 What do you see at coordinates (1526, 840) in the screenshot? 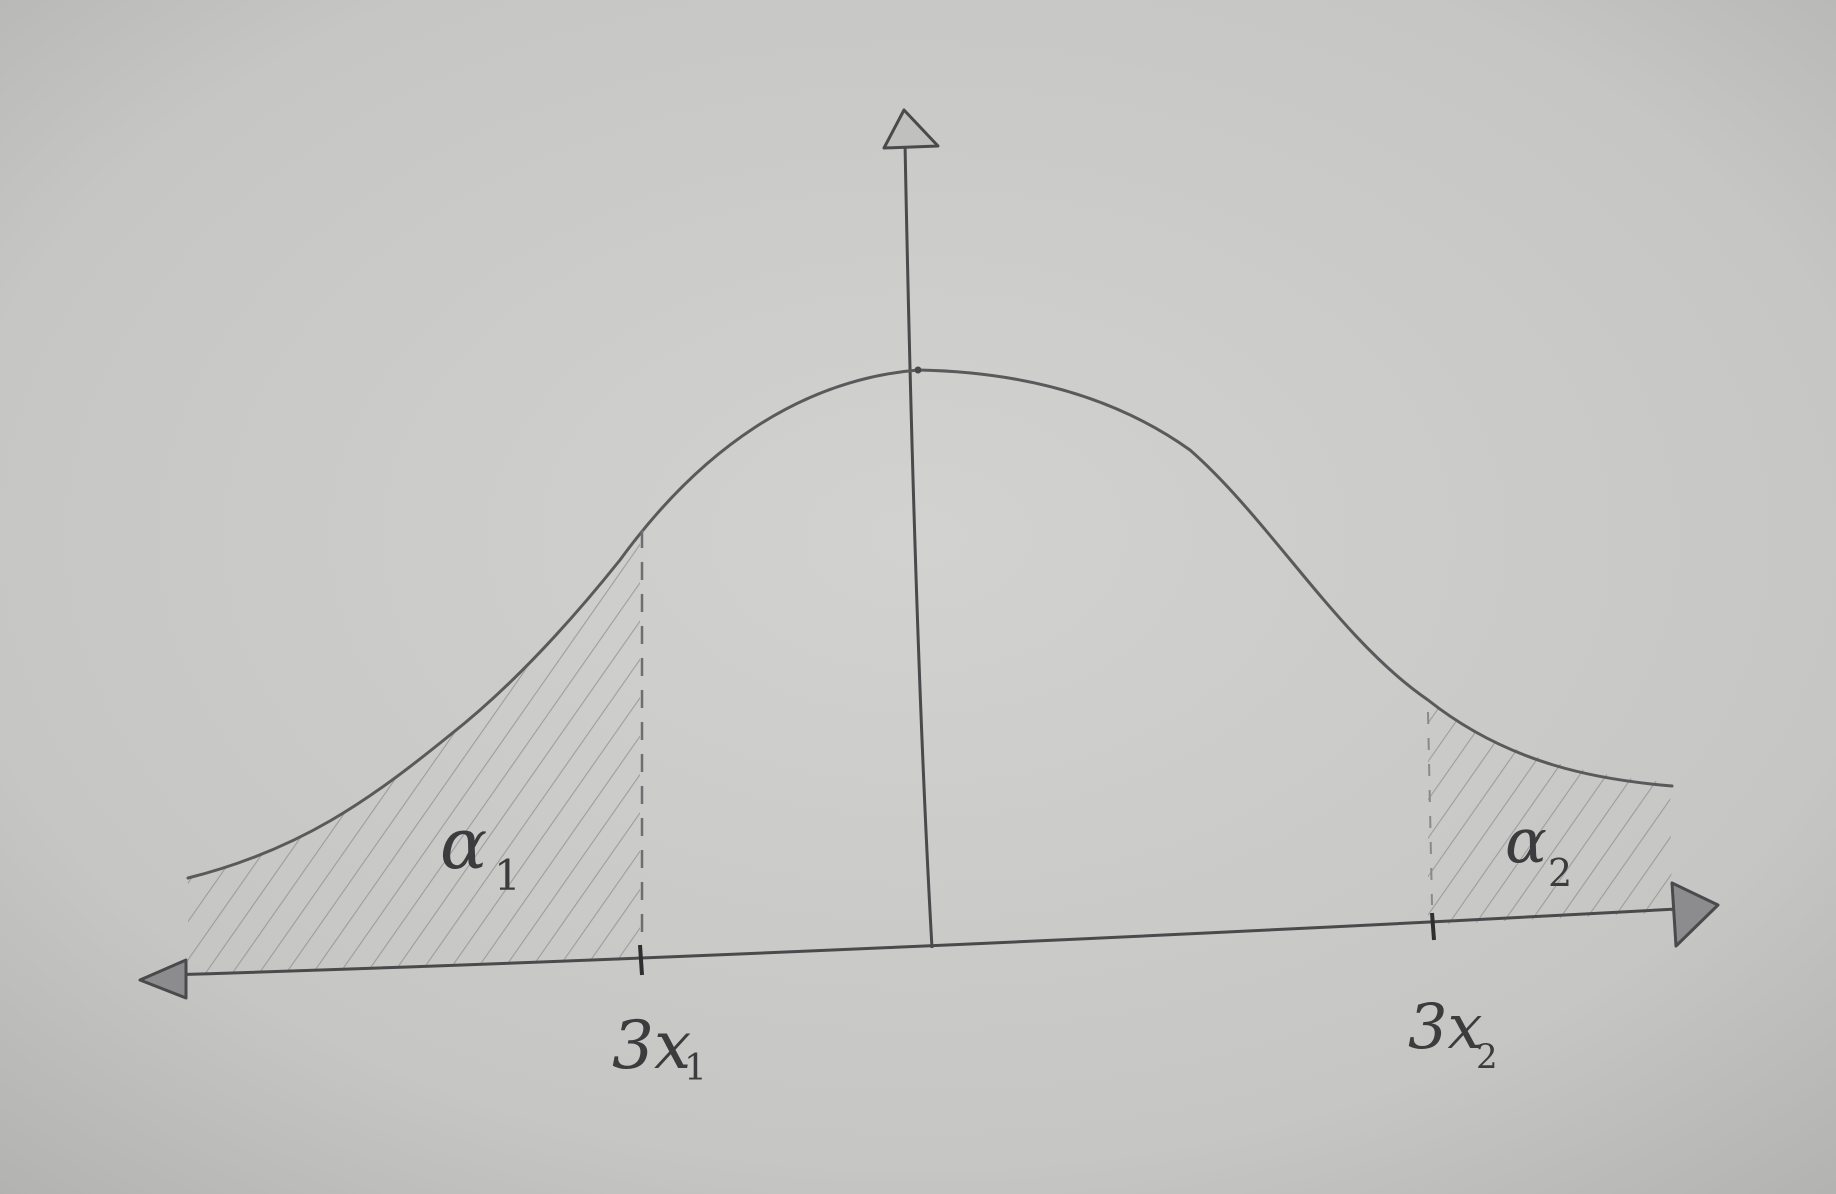
I see `right-tail-area-label: α` at bounding box center [1526, 840].